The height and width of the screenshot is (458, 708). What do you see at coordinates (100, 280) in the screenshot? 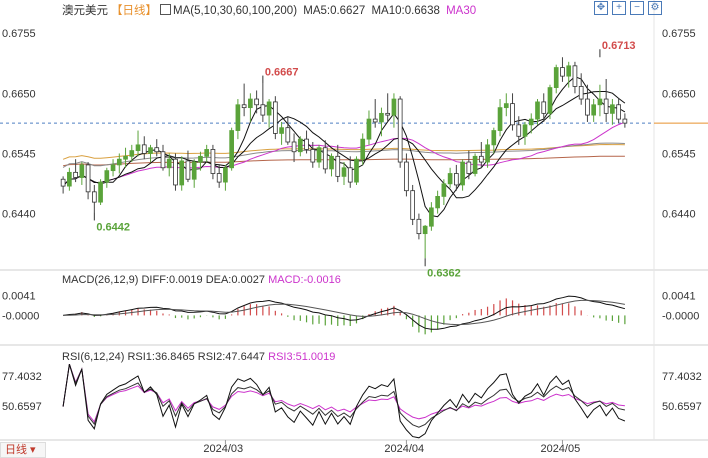
I see `macd-parameters: MACD(26,12,9)` at bounding box center [100, 280].